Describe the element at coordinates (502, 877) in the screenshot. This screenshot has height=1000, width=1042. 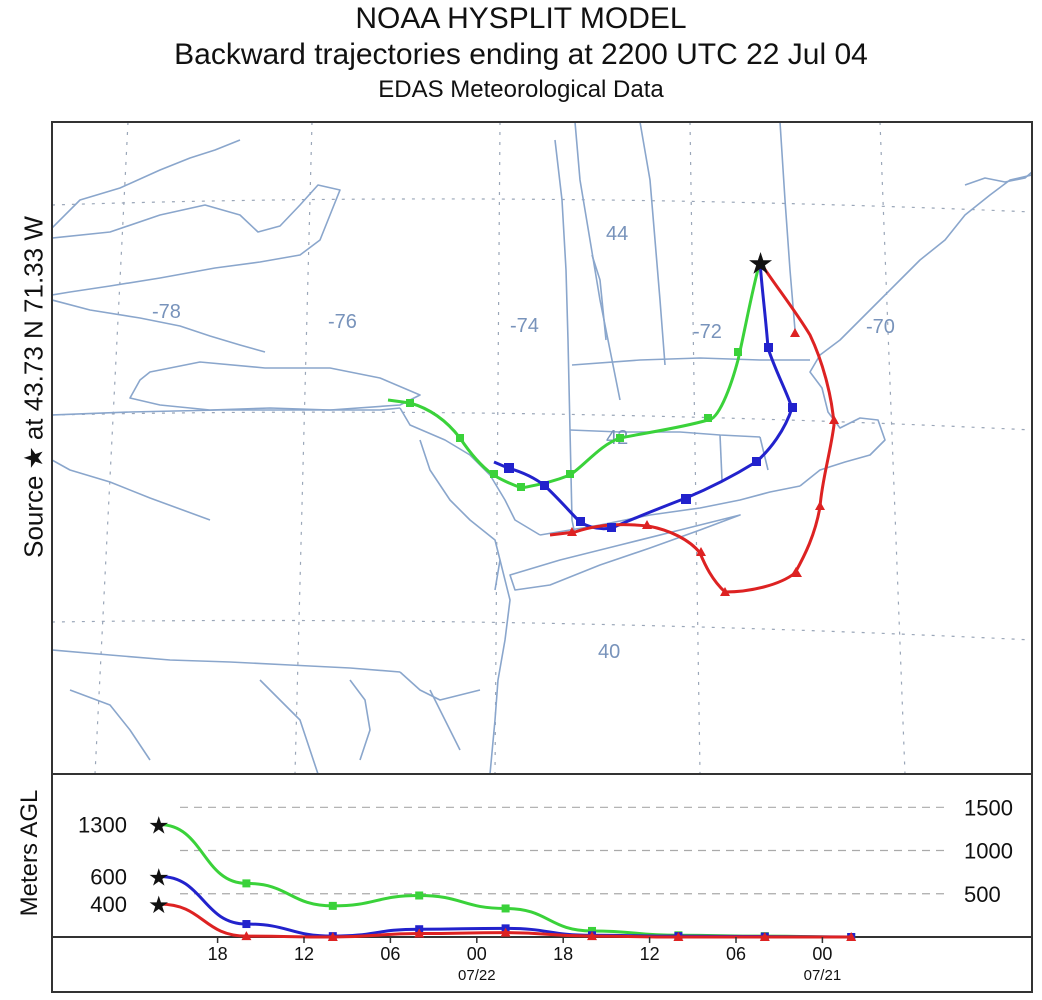
I see `height-series: ★★★` at that location.